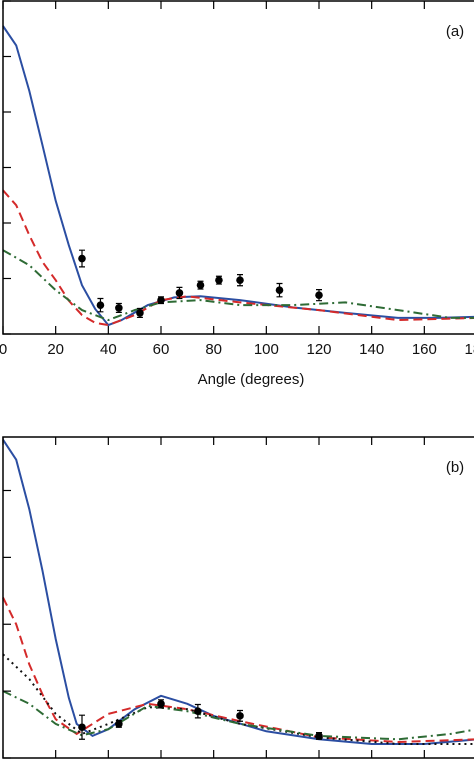 This screenshot has width=474, height=759. I want to click on x-tick-label: 160, so click(424, 349).